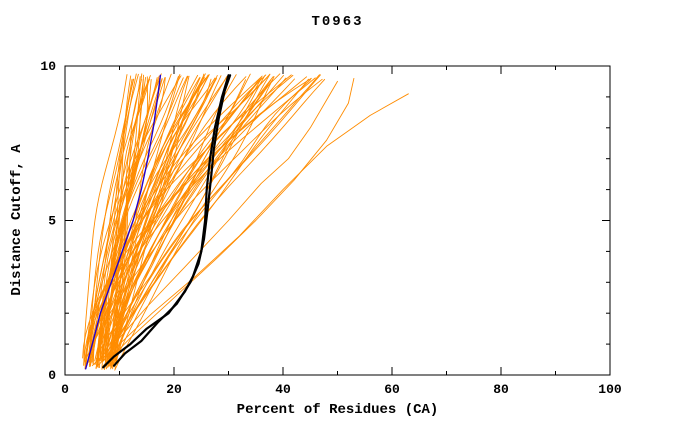 Image resolution: width=680 pixels, height=440 pixels. What do you see at coordinates (501, 389) in the screenshot?
I see `x-tick-label: 80` at bounding box center [501, 389].